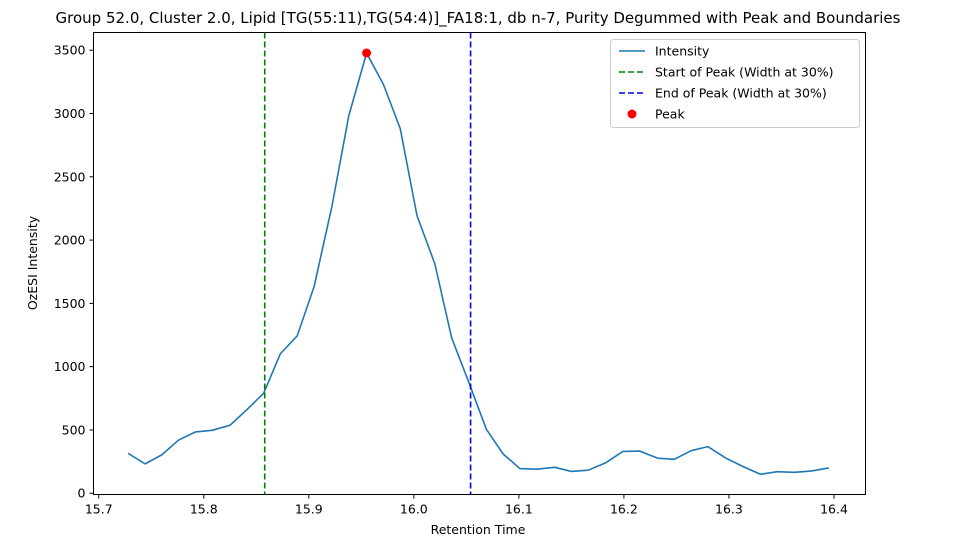 The height and width of the screenshot is (547, 955). What do you see at coordinates (670, 114) in the screenshot?
I see `legend-label-peak: Peak` at bounding box center [670, 114].